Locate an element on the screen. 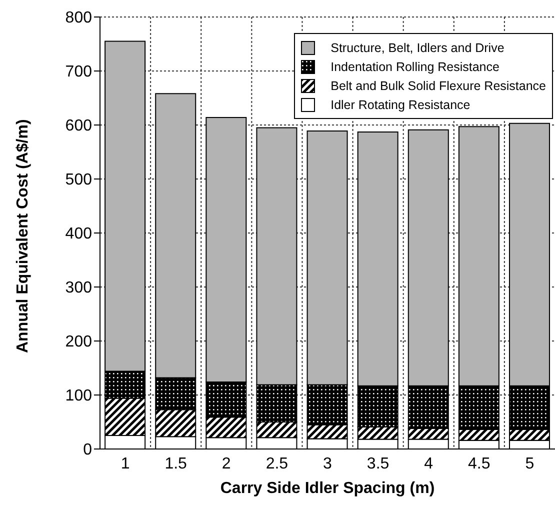 This screenshot has height=513, width=555. x-tick-label: 2 is located at coordinates (226, 463).